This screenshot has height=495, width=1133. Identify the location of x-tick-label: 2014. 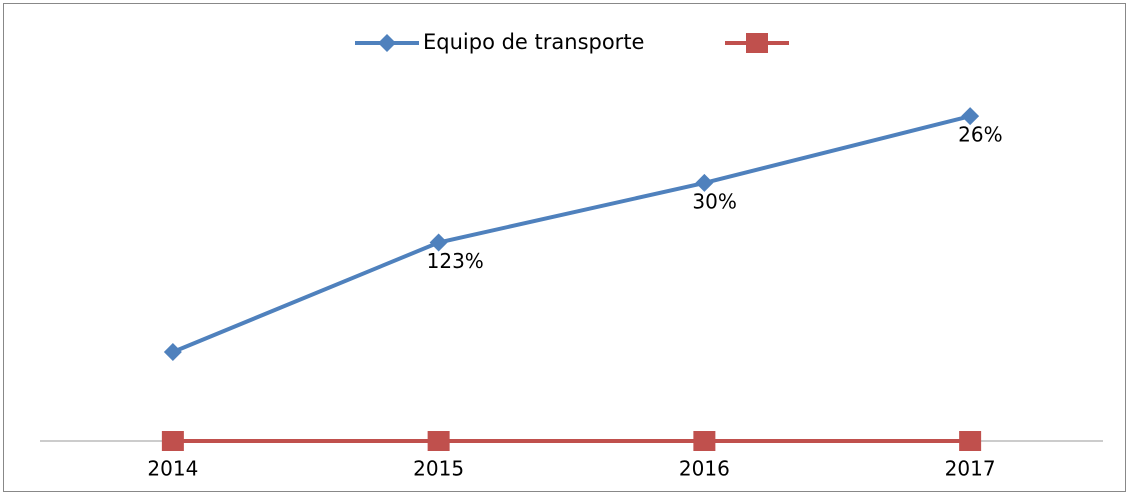
(172, 469).